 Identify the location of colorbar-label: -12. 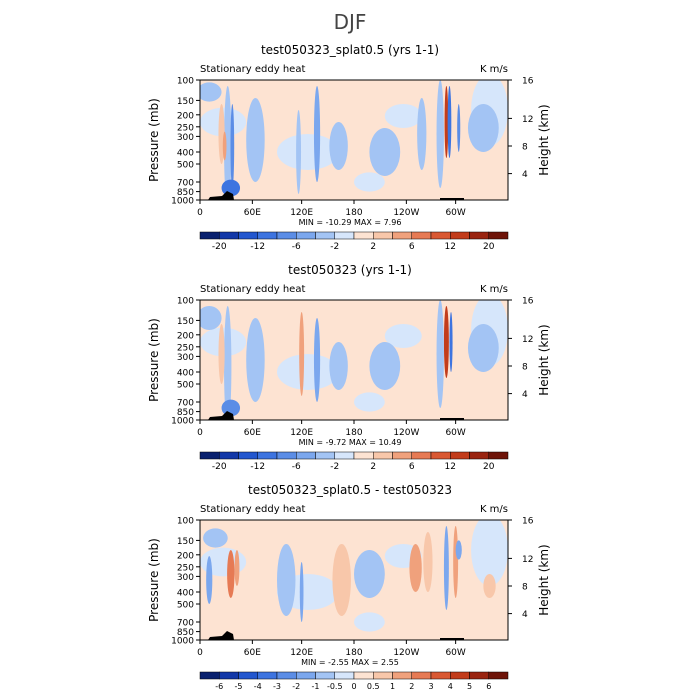
(257, 466).